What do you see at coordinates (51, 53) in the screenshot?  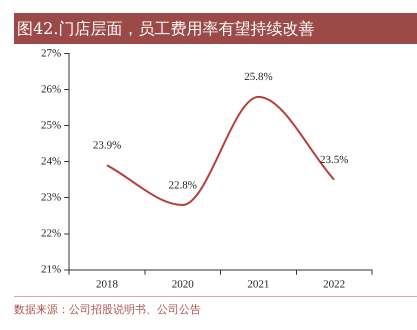 I see `y-tick-label: 27%` at bounding box center [51, 53].